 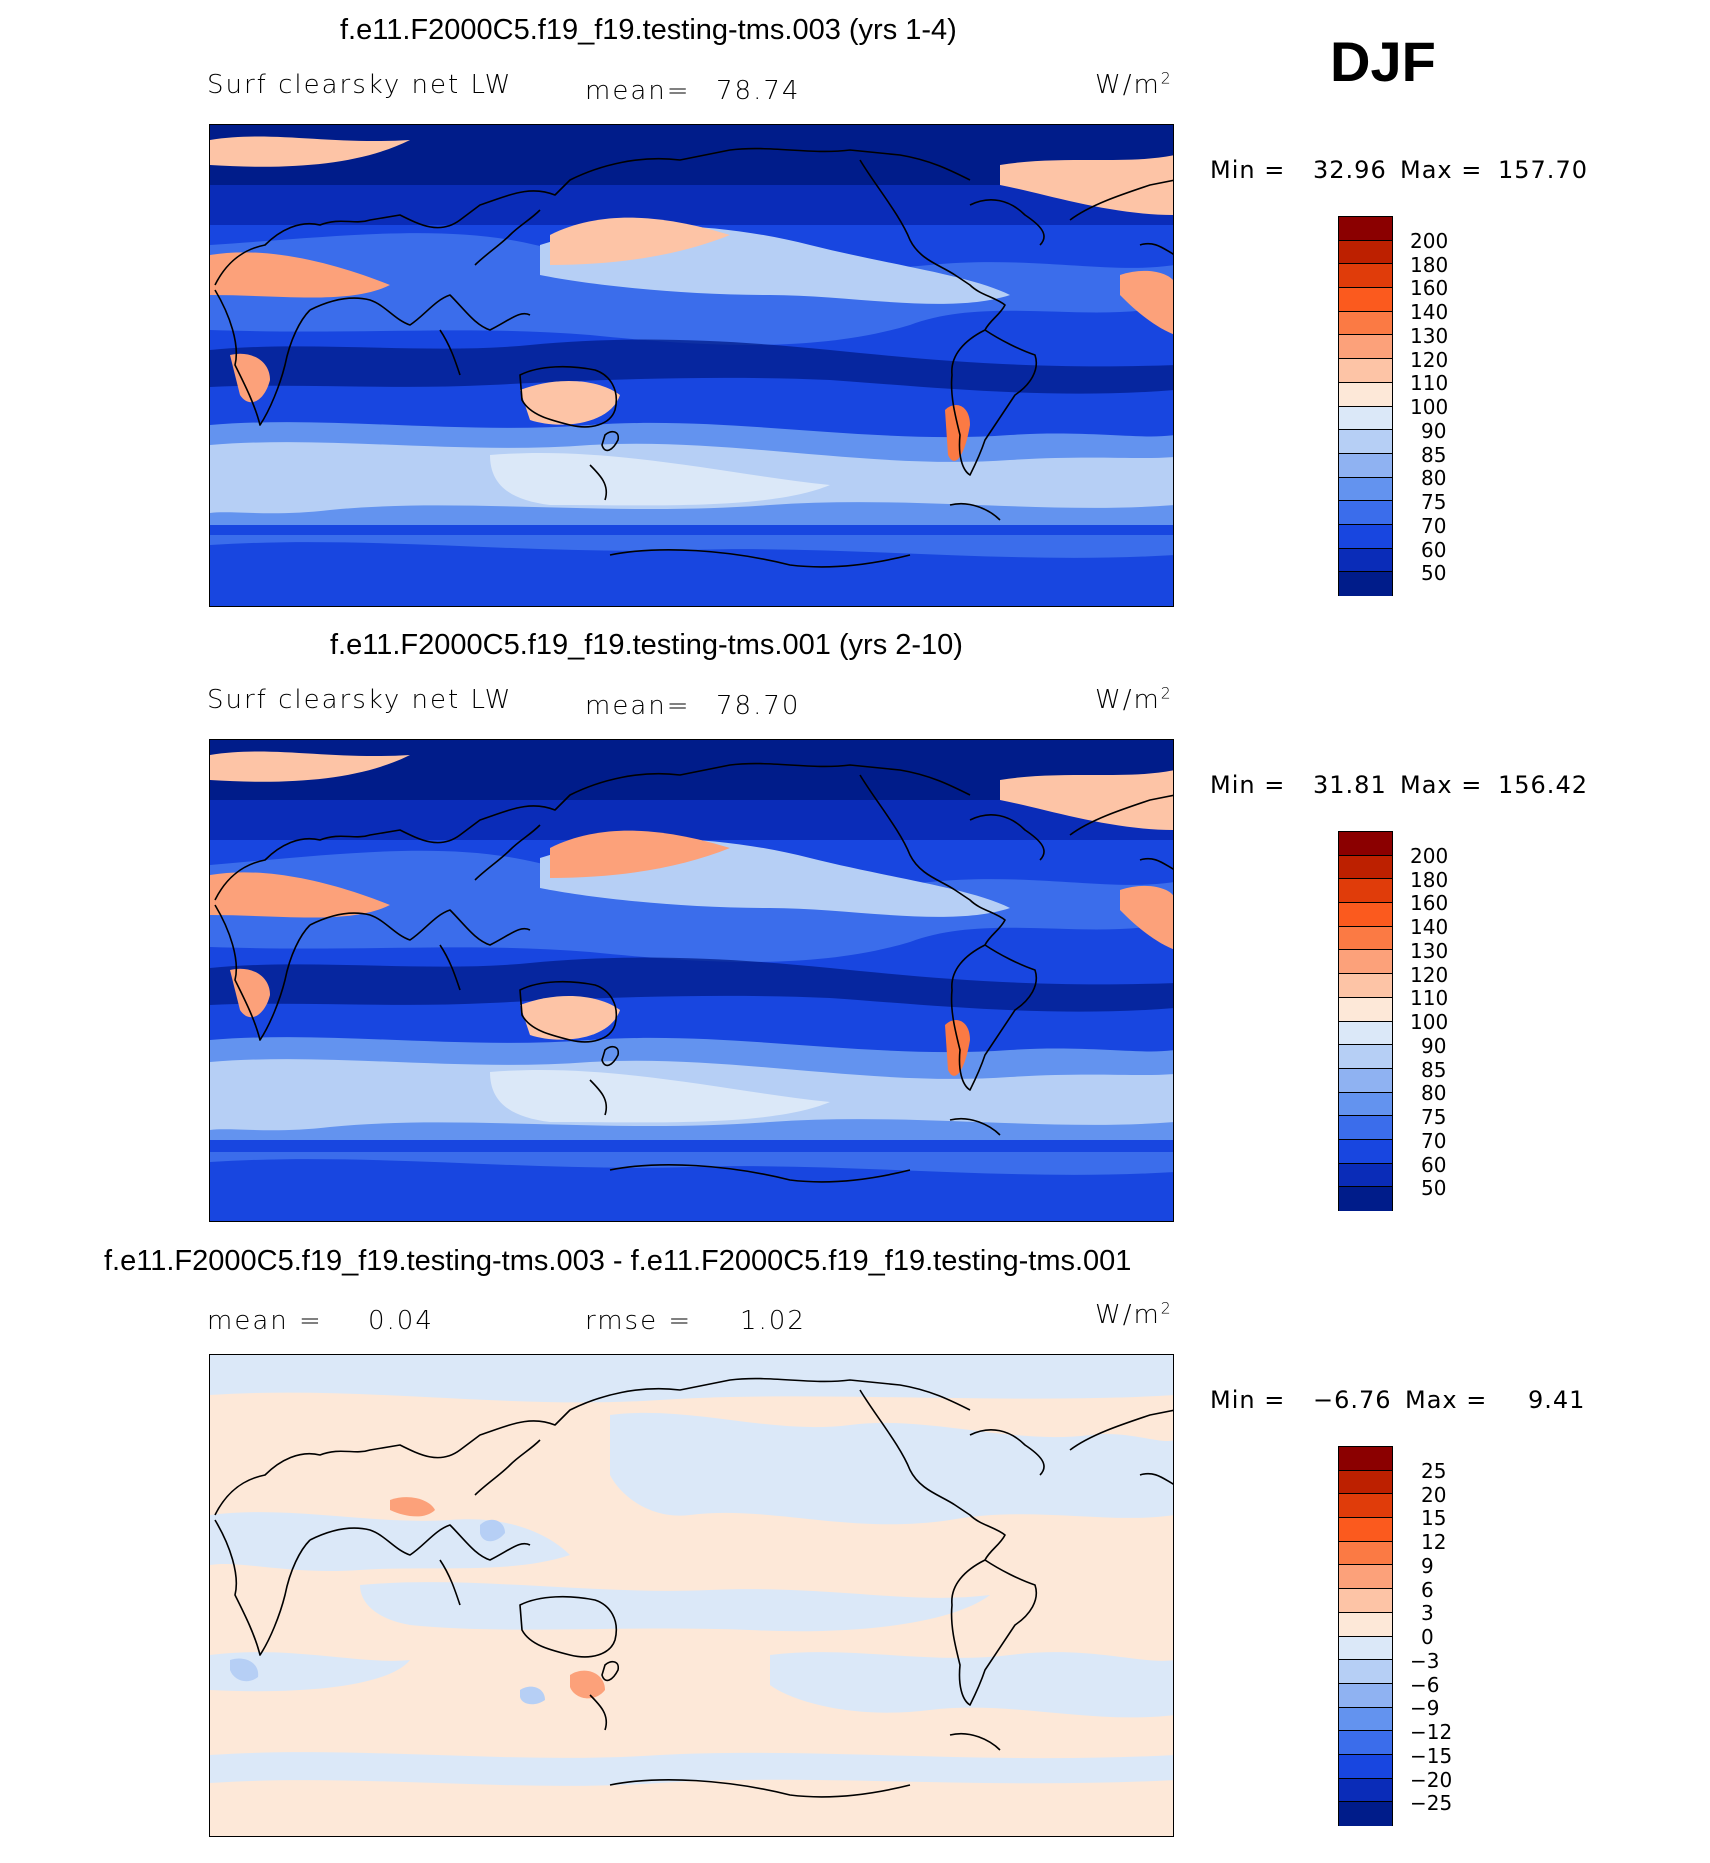 I want to click on panel-2-units: W/m2, so click(x=1134, y=699).